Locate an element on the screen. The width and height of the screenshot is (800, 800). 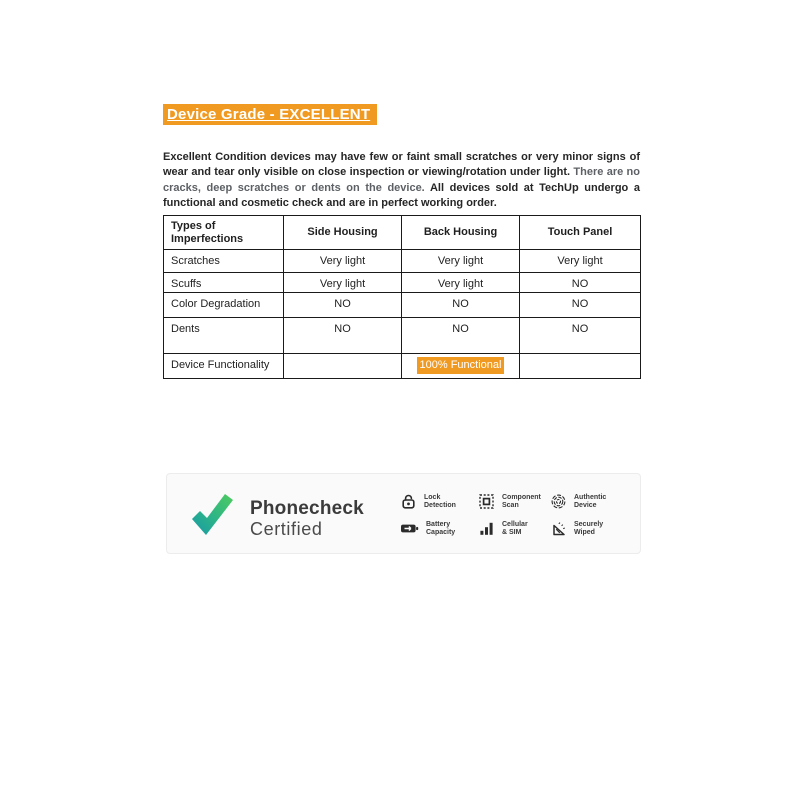
component-scan-icon is located at coordinates (486, 501).